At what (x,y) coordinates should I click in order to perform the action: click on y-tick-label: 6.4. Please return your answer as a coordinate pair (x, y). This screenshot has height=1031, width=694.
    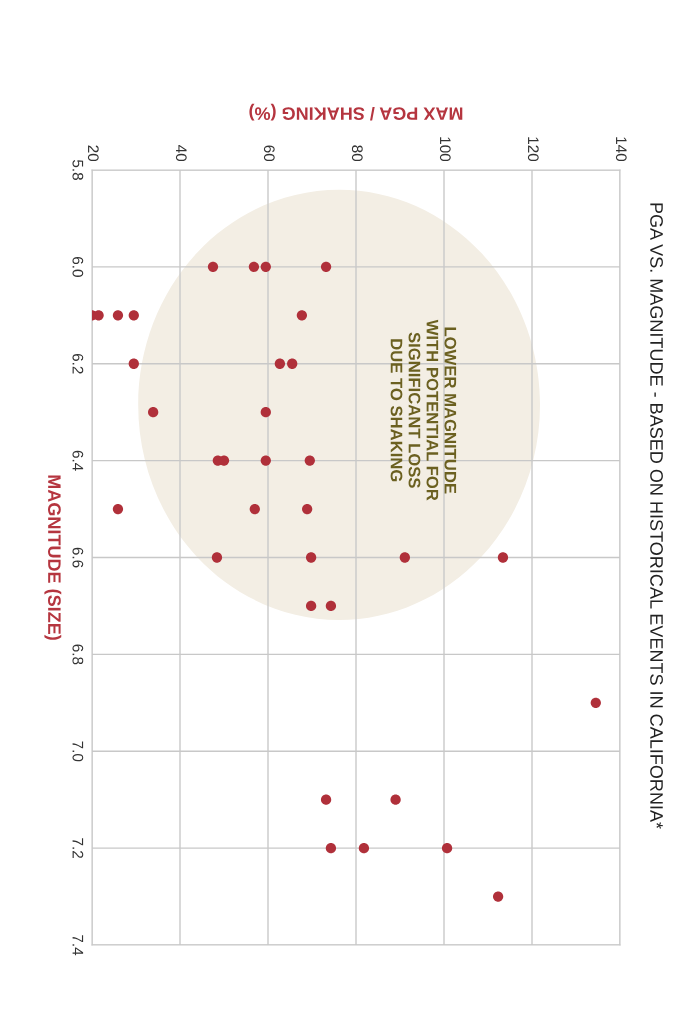
    Looking at the image, I should click on (78, 460).